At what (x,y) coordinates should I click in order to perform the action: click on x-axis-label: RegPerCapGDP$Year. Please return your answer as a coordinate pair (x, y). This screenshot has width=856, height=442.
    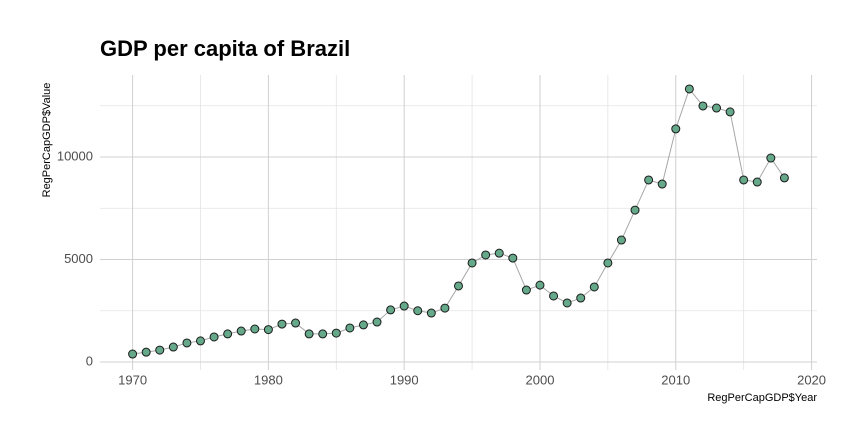
    Looking at the image, I should click on (762, 398).